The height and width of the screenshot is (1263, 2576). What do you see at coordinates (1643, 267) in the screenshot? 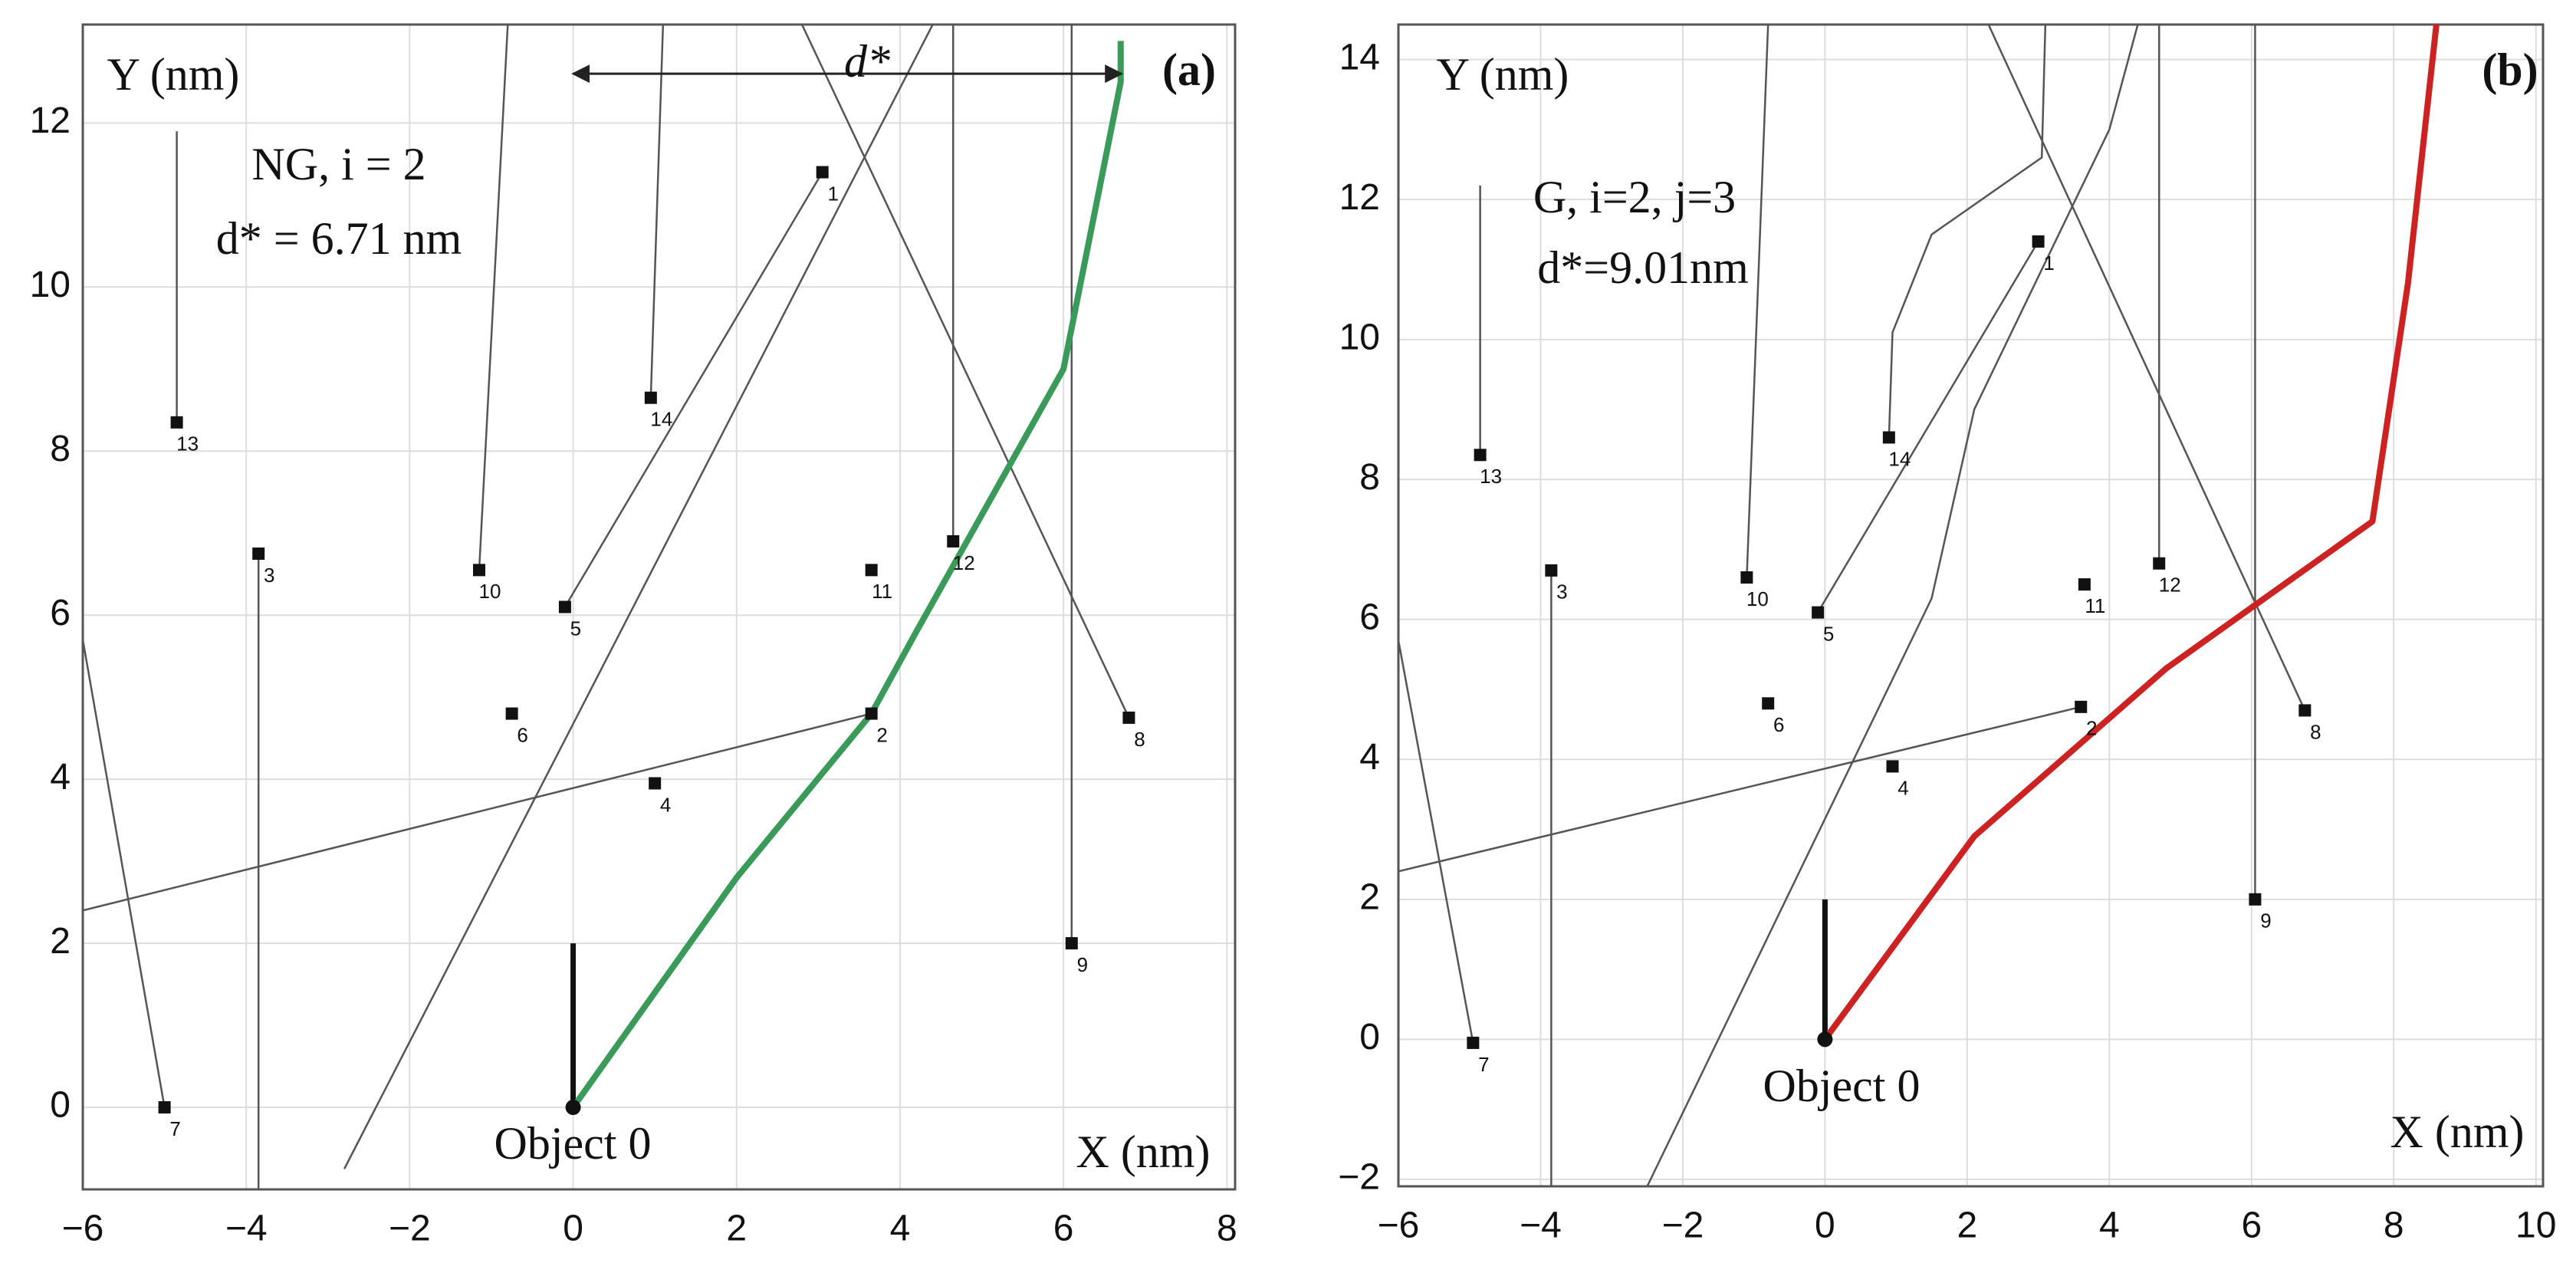
I see `annotation: d*=9.01nm` at bounding box center [1643, 267].